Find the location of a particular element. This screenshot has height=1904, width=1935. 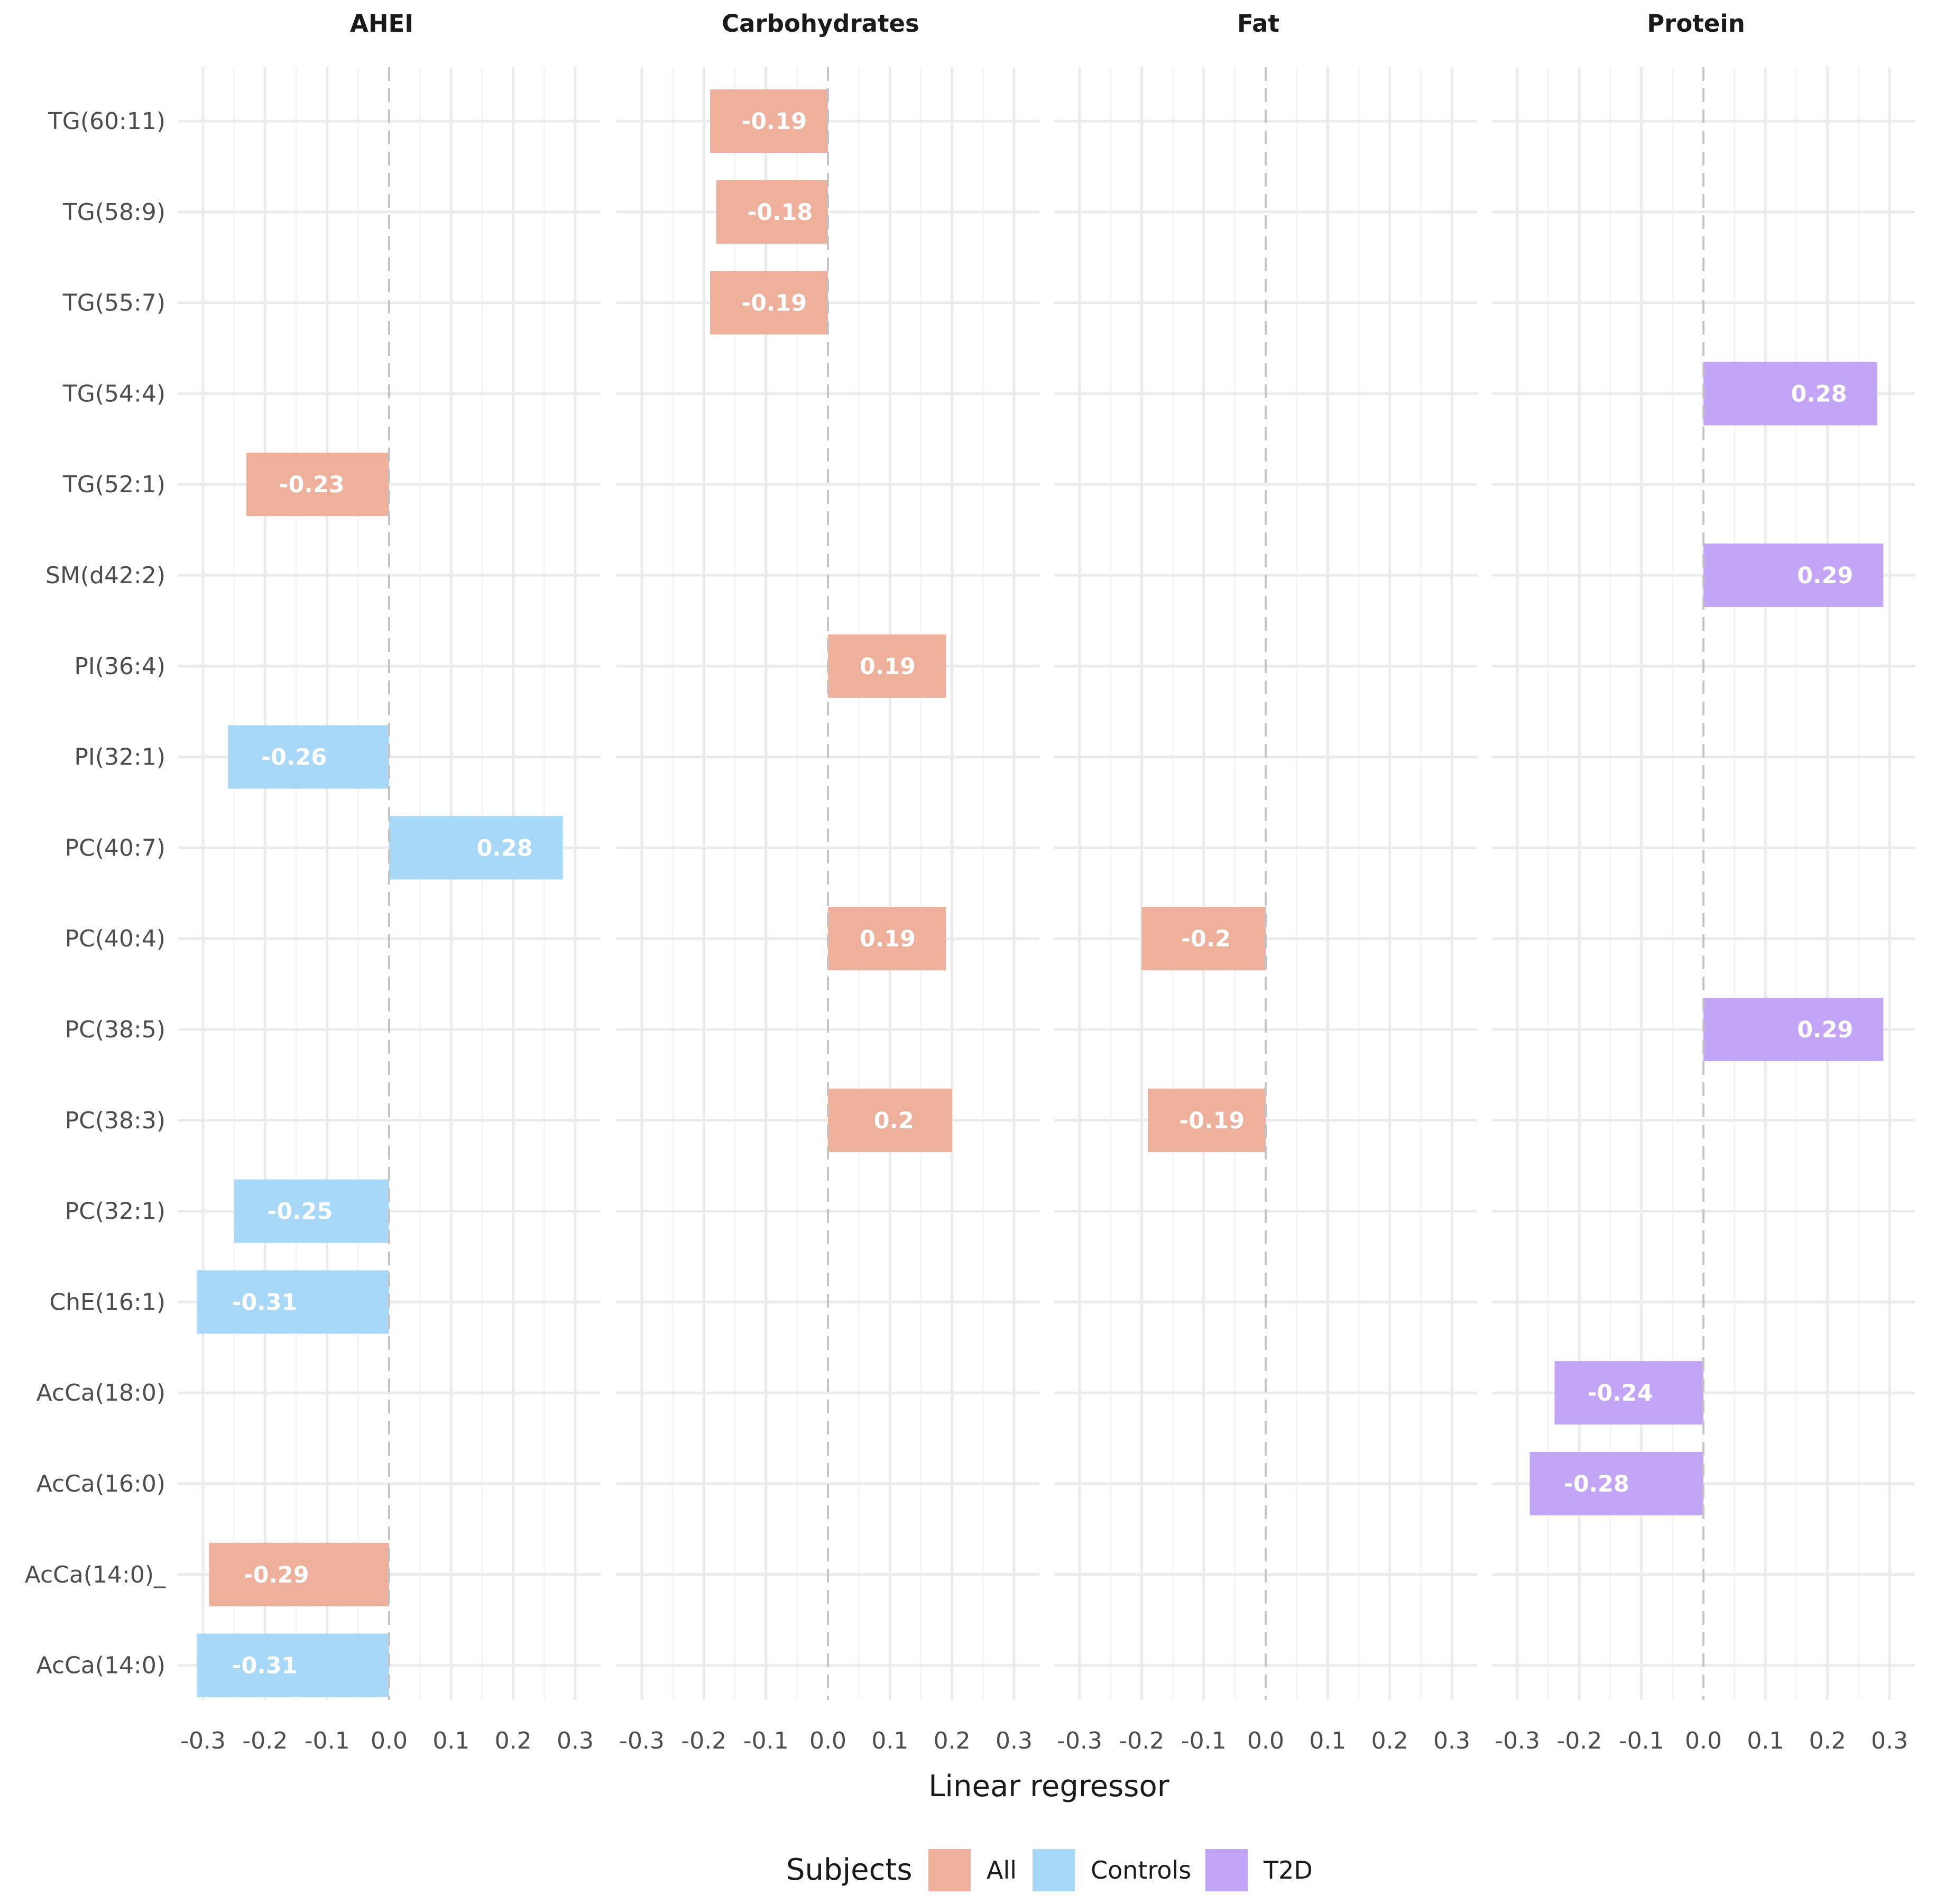

y-tick-label: PC(40:4) is located at coordinates (115, 938).